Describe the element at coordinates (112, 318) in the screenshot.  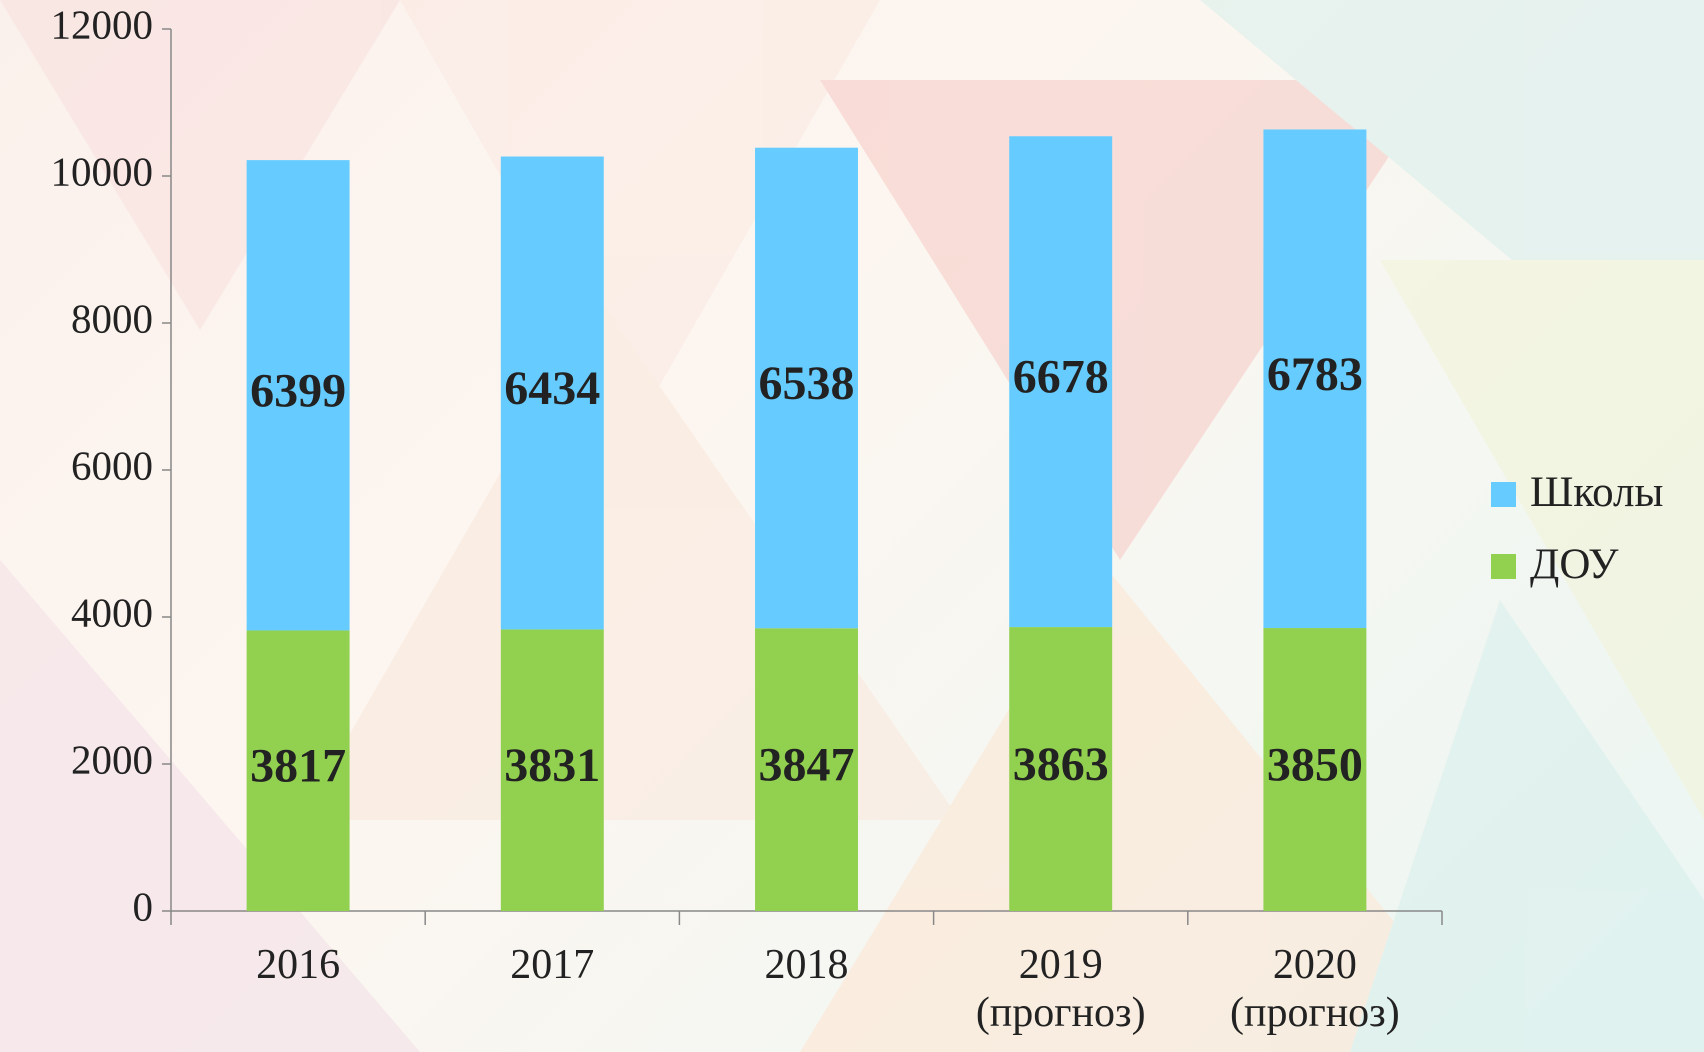
I see `y-tick-label: 8000` at that location.